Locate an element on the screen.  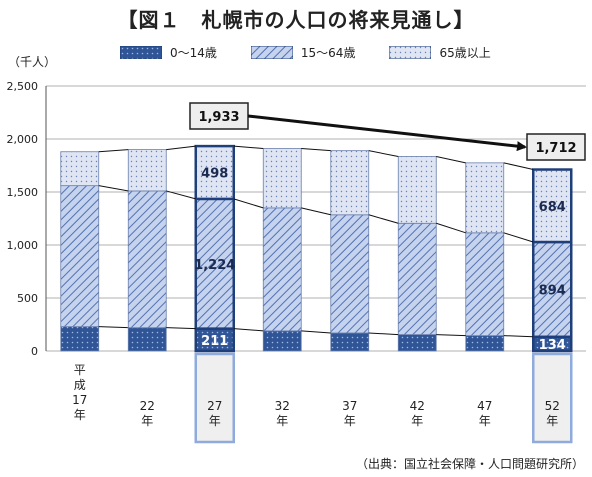
y-tick-label: 2,000 is located at coordinates (23, 139).